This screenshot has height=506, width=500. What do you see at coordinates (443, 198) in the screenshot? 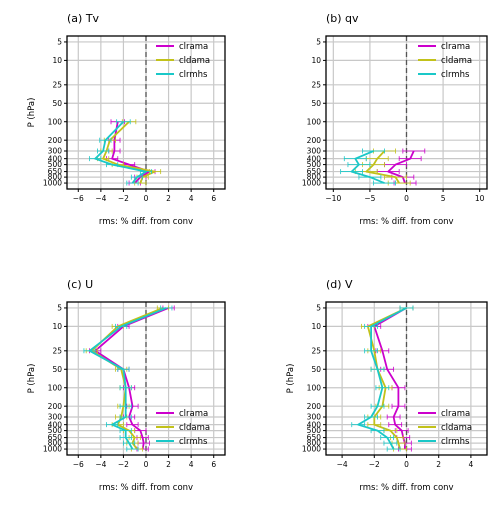
I see `x-tick-label: 5` at bounding box center [443, 198].